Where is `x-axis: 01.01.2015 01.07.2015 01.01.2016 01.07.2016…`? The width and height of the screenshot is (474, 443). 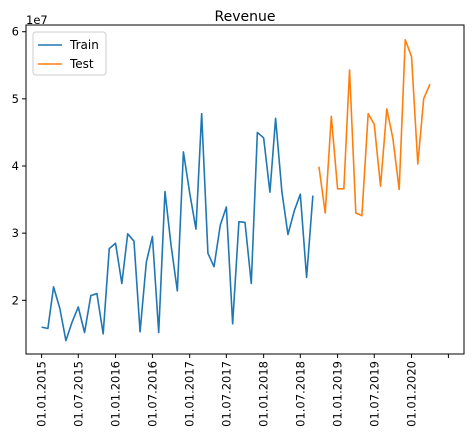 x-axis: 01.01.2015 01.07.2015 01.01.2016 01.07.2016… is located at coordinates (242, 390).